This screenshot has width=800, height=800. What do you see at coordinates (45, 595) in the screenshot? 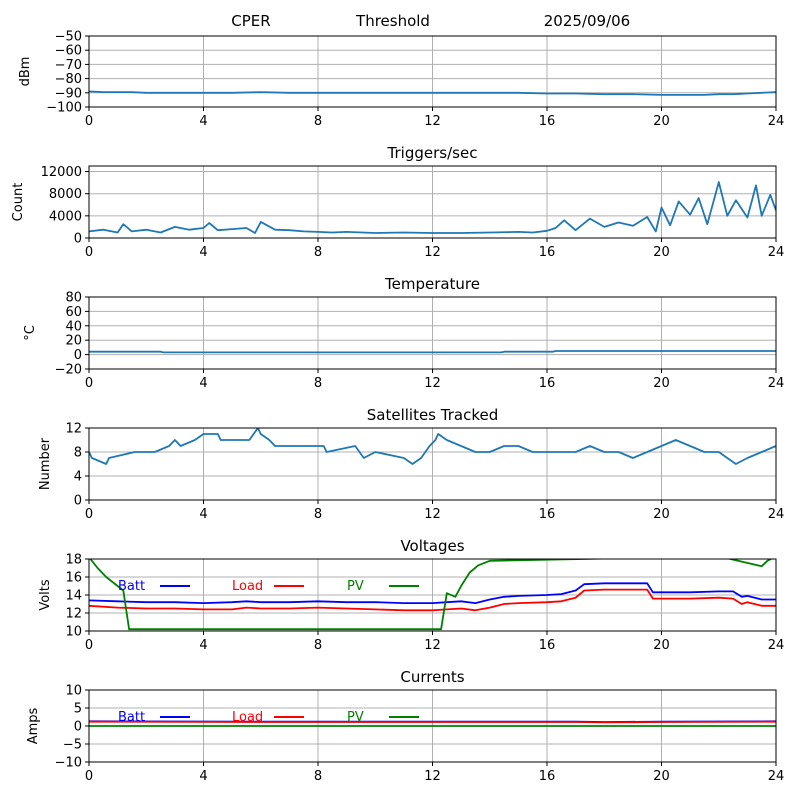
I see `y-axis-label: Volts` at bounding box center [45, 595].